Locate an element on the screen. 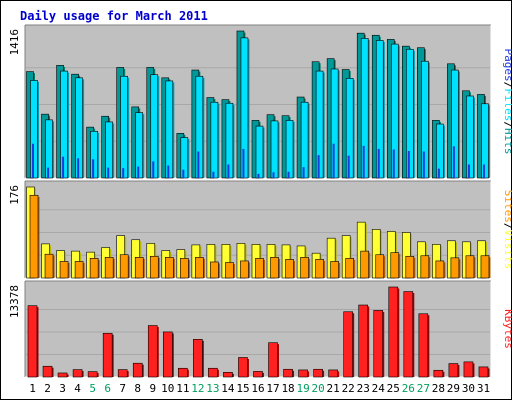 The image size is (512, 400). x-tick-label: 31 is located at coordinates (483, 388).